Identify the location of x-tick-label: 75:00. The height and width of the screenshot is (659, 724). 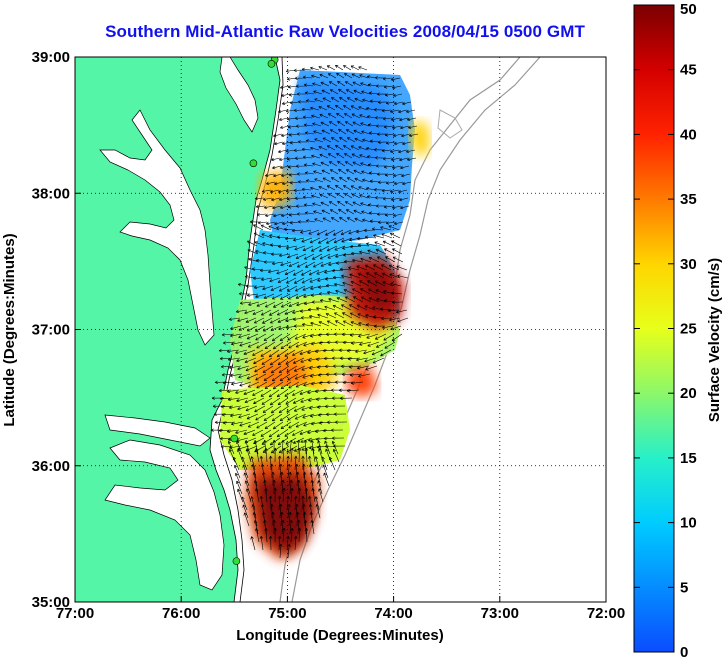
(287, 613).